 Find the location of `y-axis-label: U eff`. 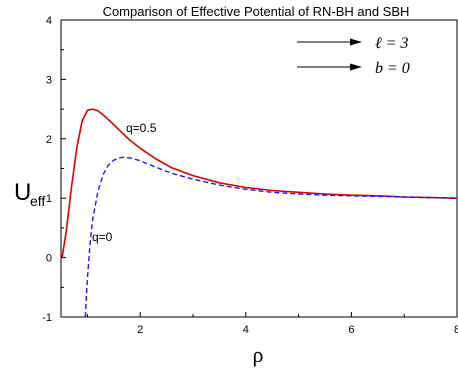

y-axis-label: U eff is located at coordinates (29, 194).